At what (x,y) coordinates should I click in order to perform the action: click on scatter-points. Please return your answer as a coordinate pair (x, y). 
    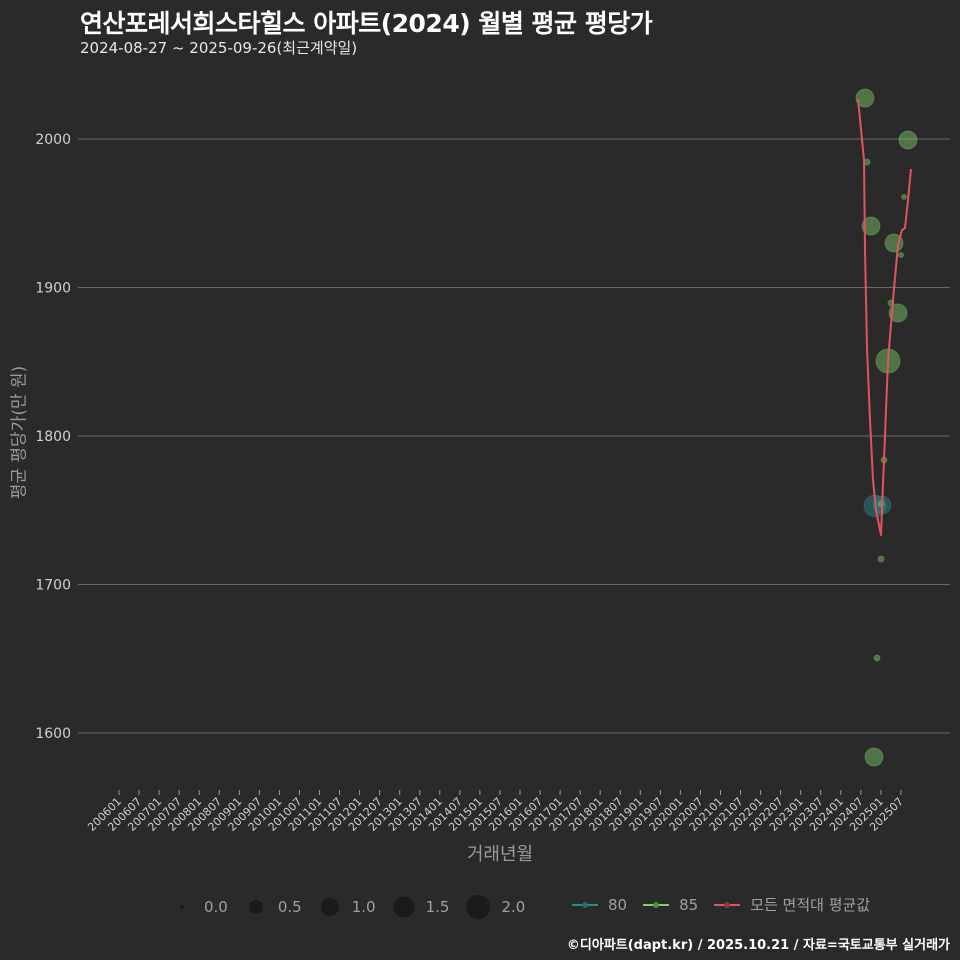
    Looking at the image, I should click on (886, 427).